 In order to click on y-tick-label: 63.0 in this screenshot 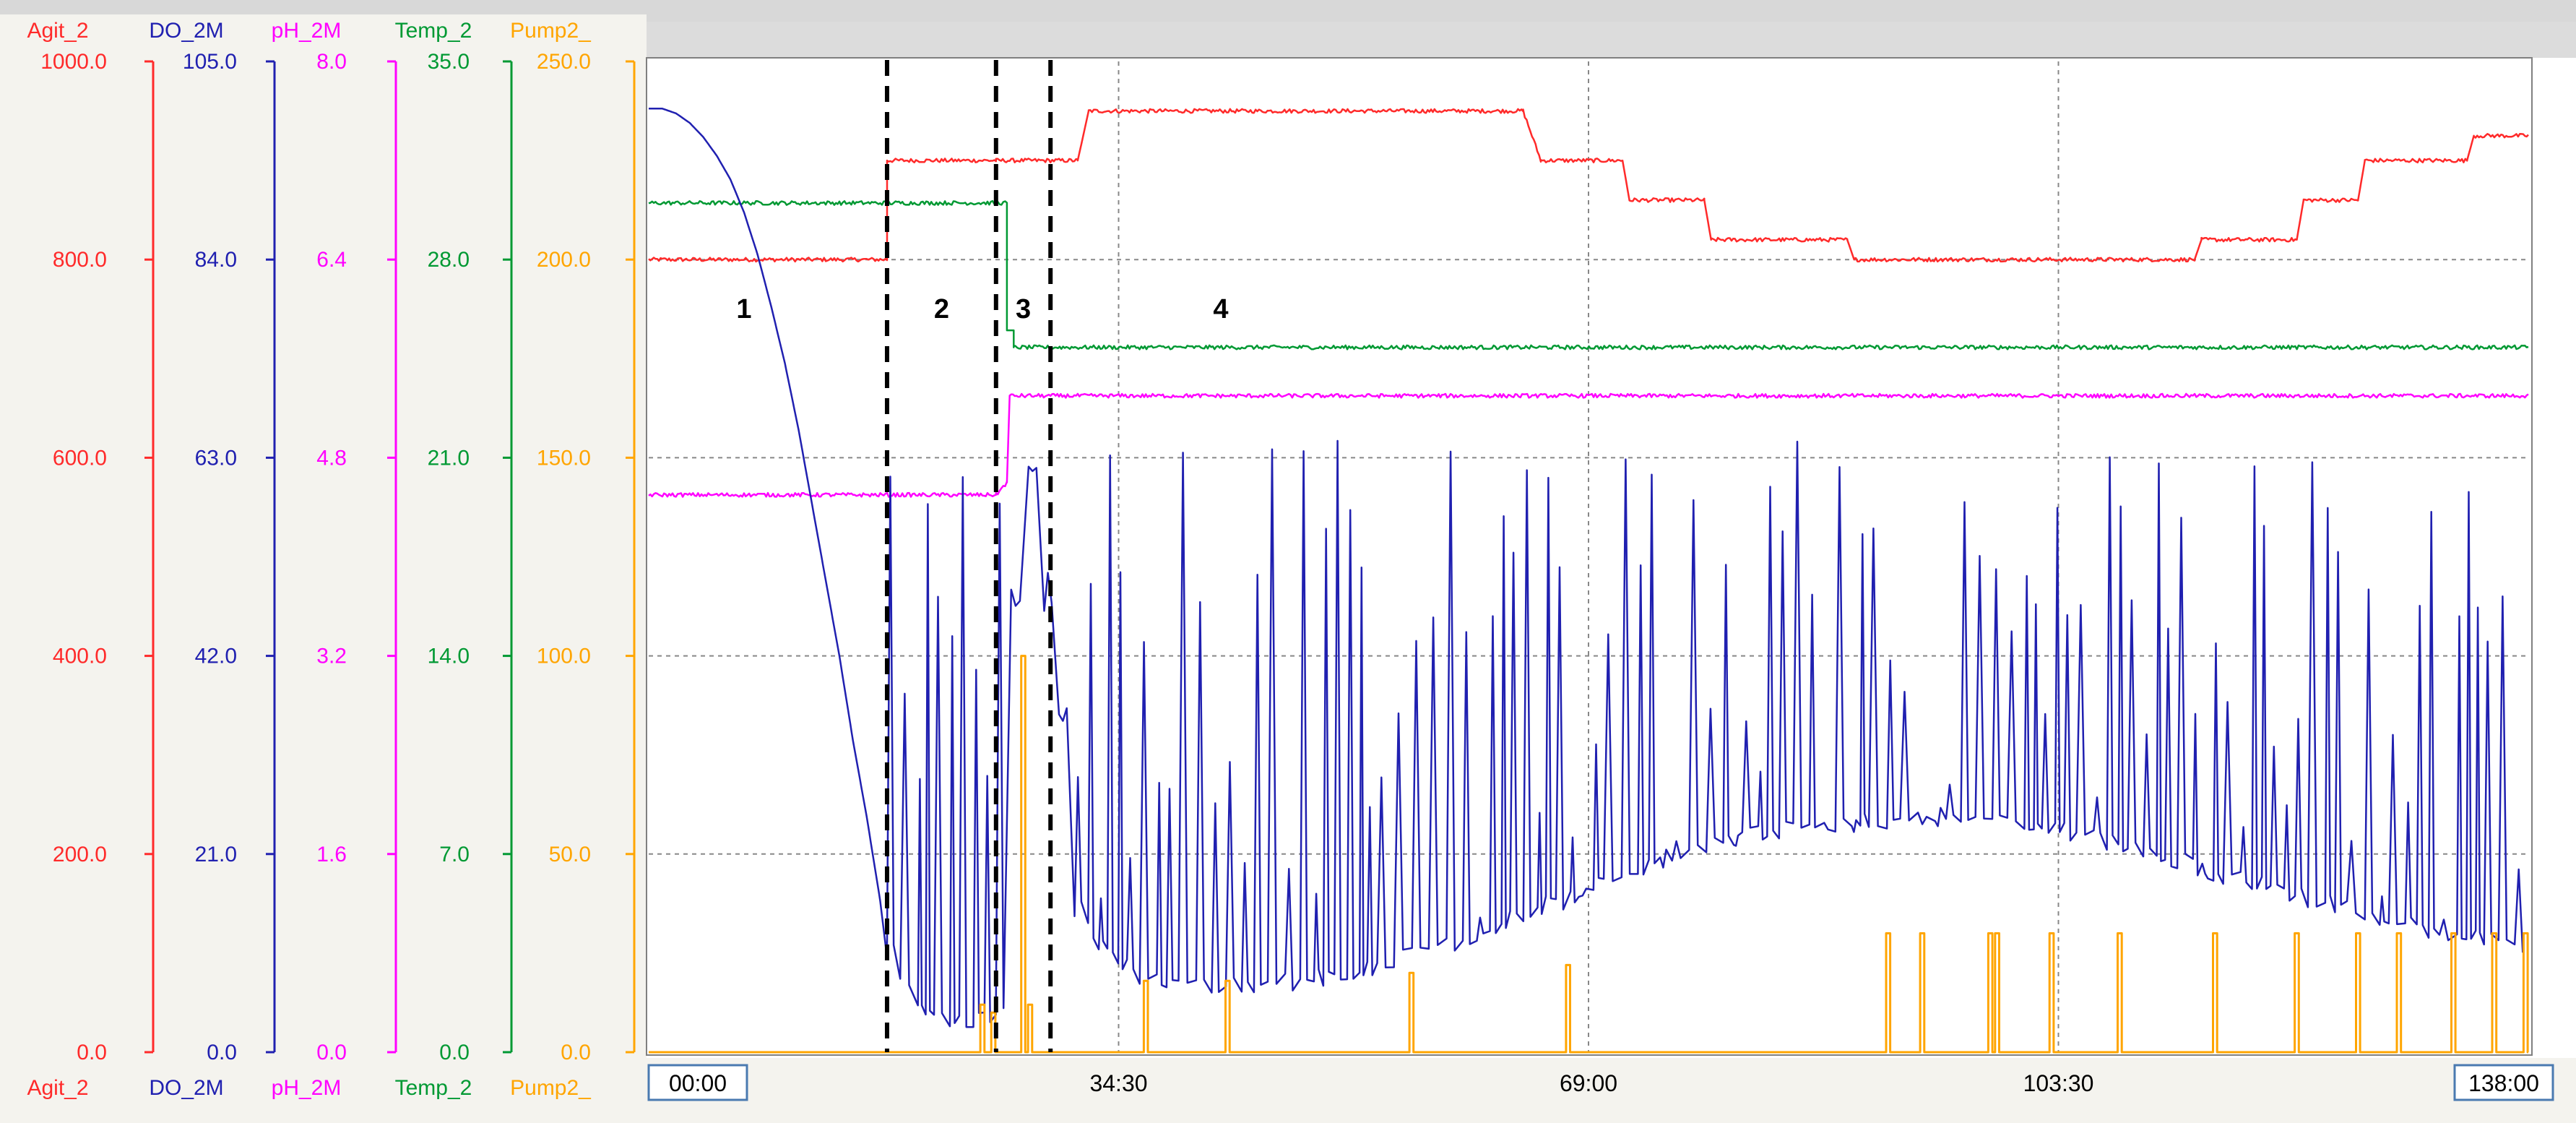, I will do `click(216, 458)`.